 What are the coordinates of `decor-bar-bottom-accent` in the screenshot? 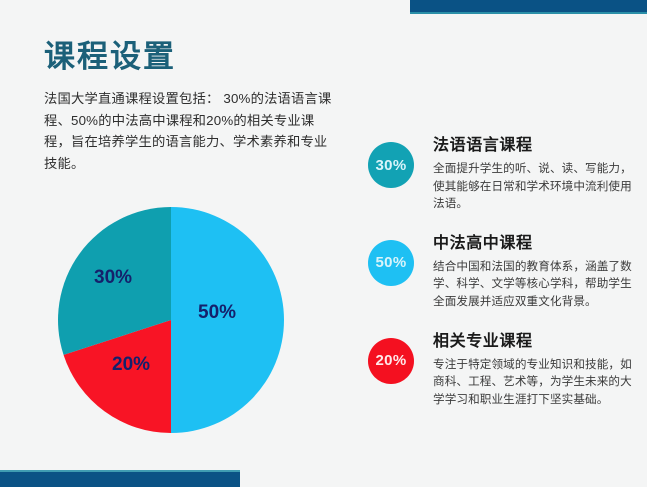 It's located at (120, 471).